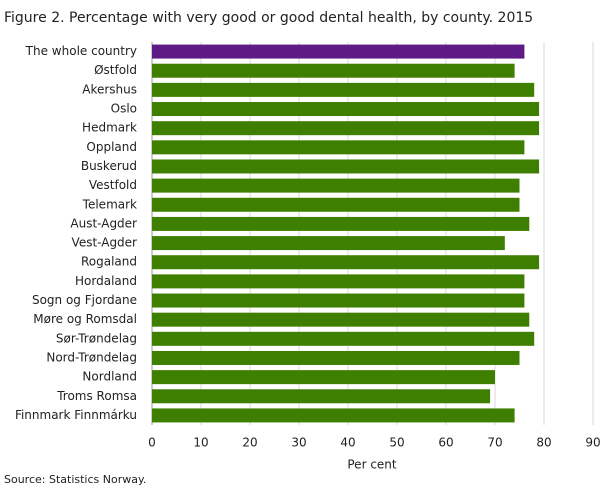 This screenshot has height=489, width=609. I want to click on x-tick-label: 30, so click(298, 443).